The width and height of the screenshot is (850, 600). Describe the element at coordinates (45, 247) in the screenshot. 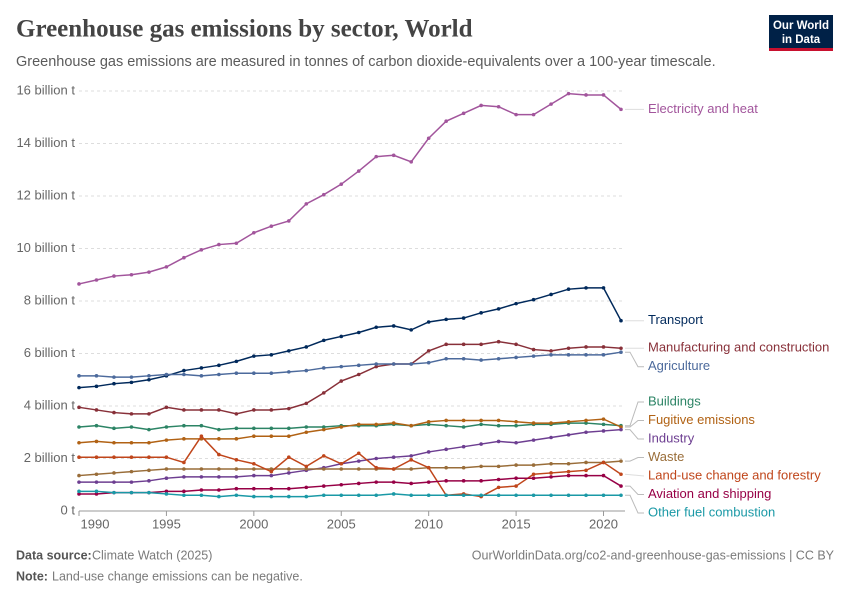

I see `y-tick-label: 10 billion t` at that location.